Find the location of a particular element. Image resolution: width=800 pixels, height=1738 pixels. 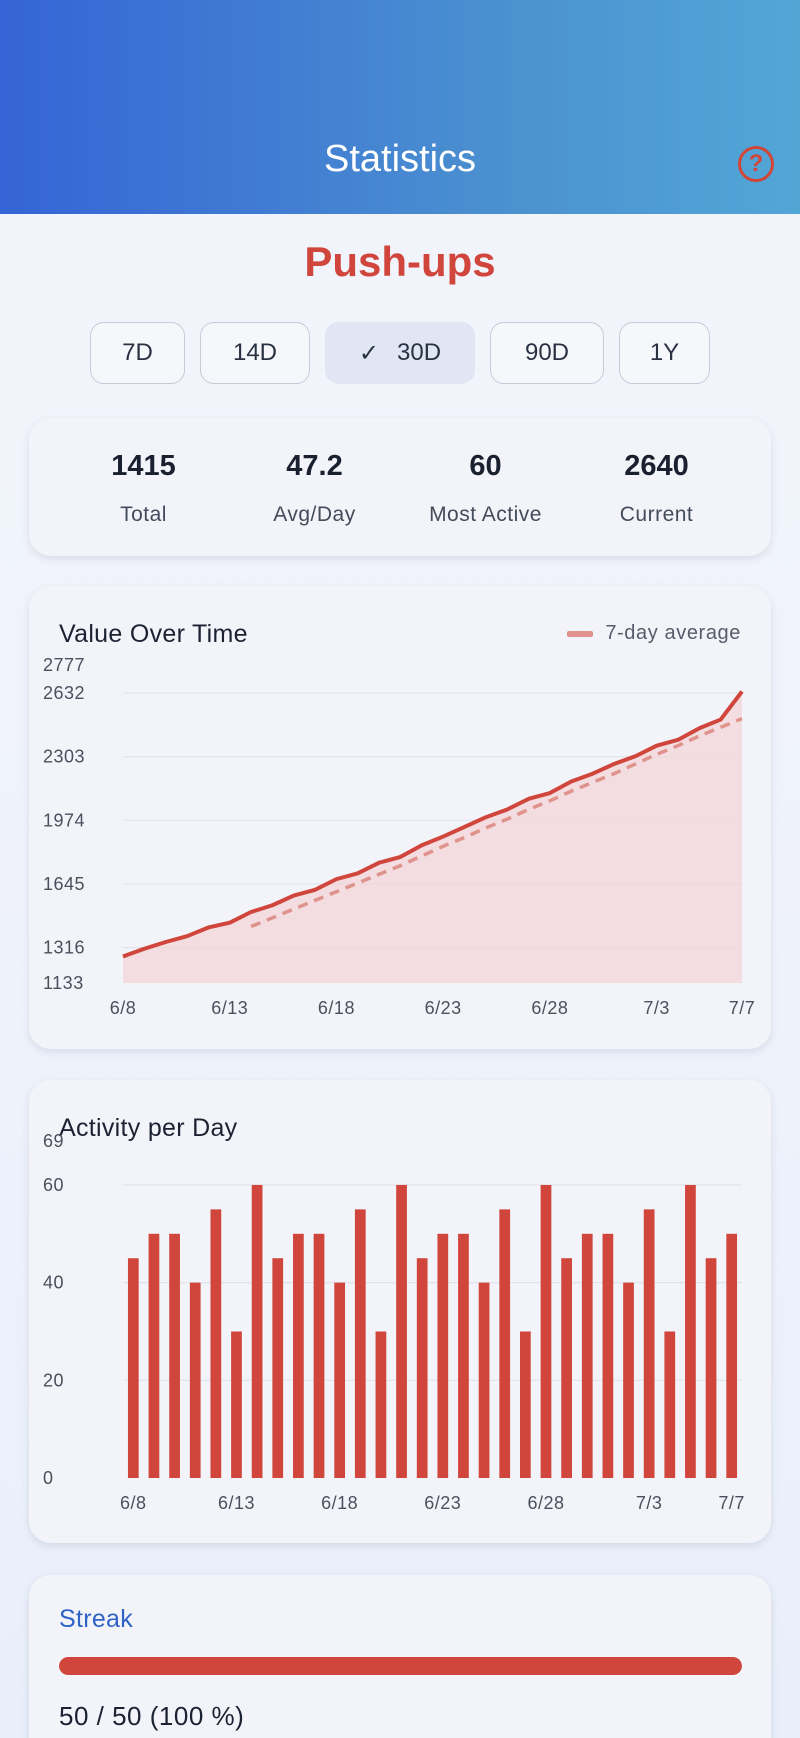

chart-title: Activity per Day is located at coordinates (148, 1128).